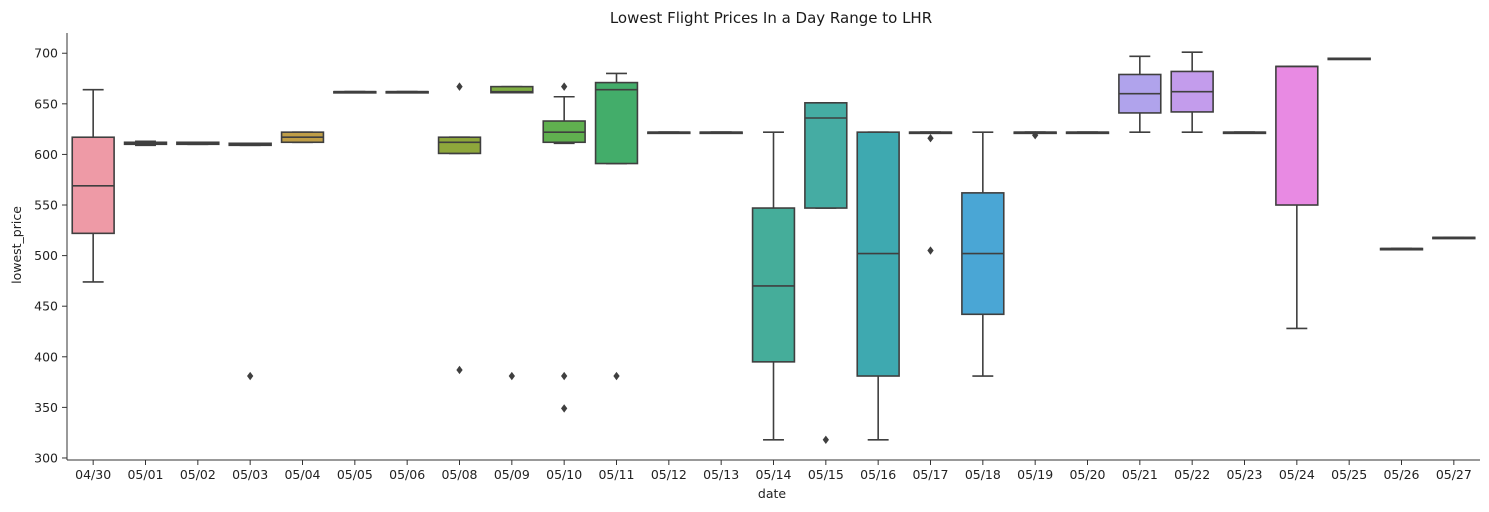  I want to click on y-tick-label: 400, so click(46, 356).